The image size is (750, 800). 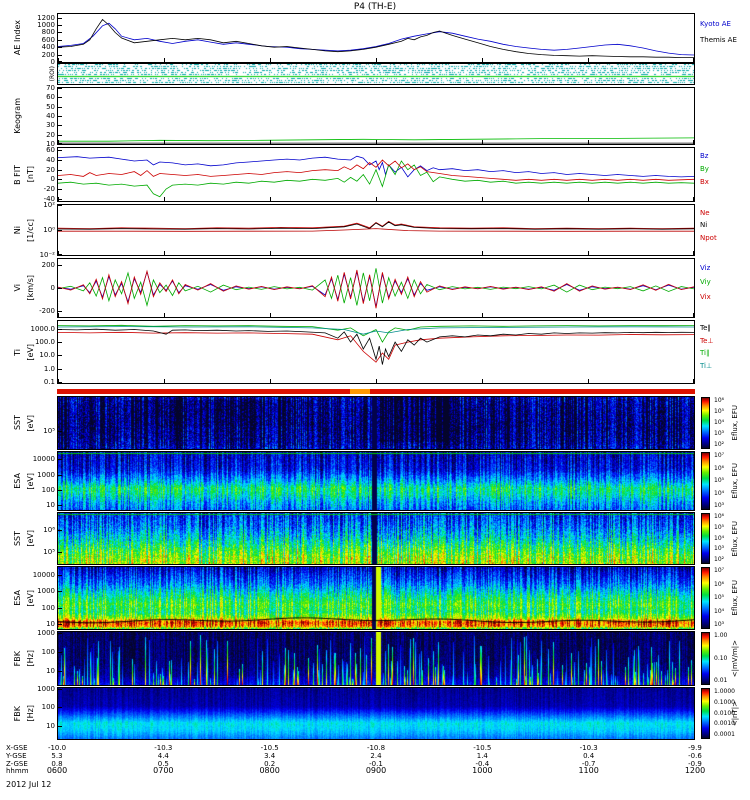 What do you see at coordinates (52, 74) in the screenshot?
I see `panel-left-label: (ROI)` at bounding box center [52, 74].